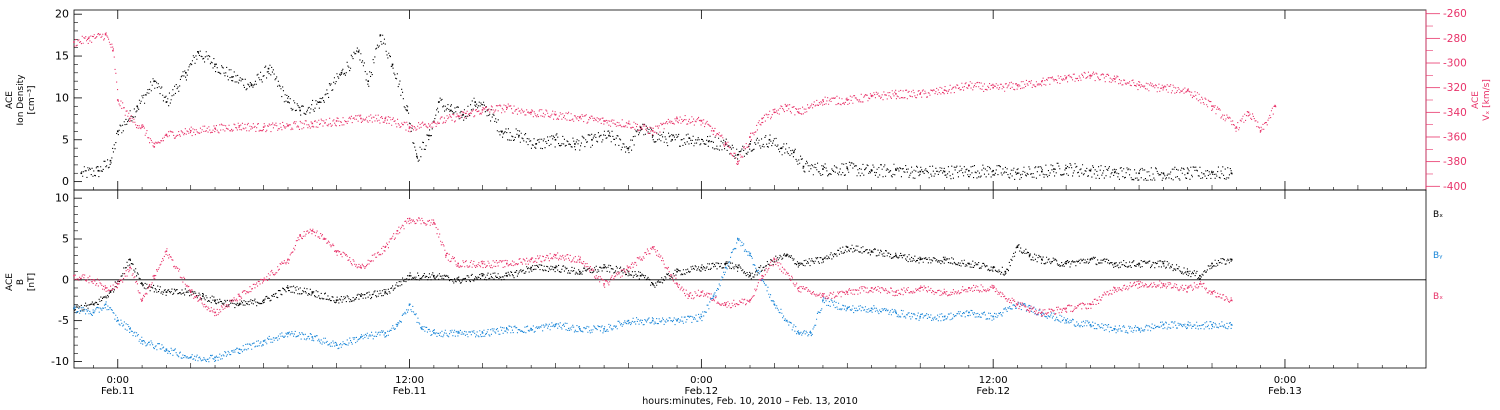  Describe the element at coordinates (1455, 162) in the screenshot. I see `right-y-tick-label: -380` at that location.